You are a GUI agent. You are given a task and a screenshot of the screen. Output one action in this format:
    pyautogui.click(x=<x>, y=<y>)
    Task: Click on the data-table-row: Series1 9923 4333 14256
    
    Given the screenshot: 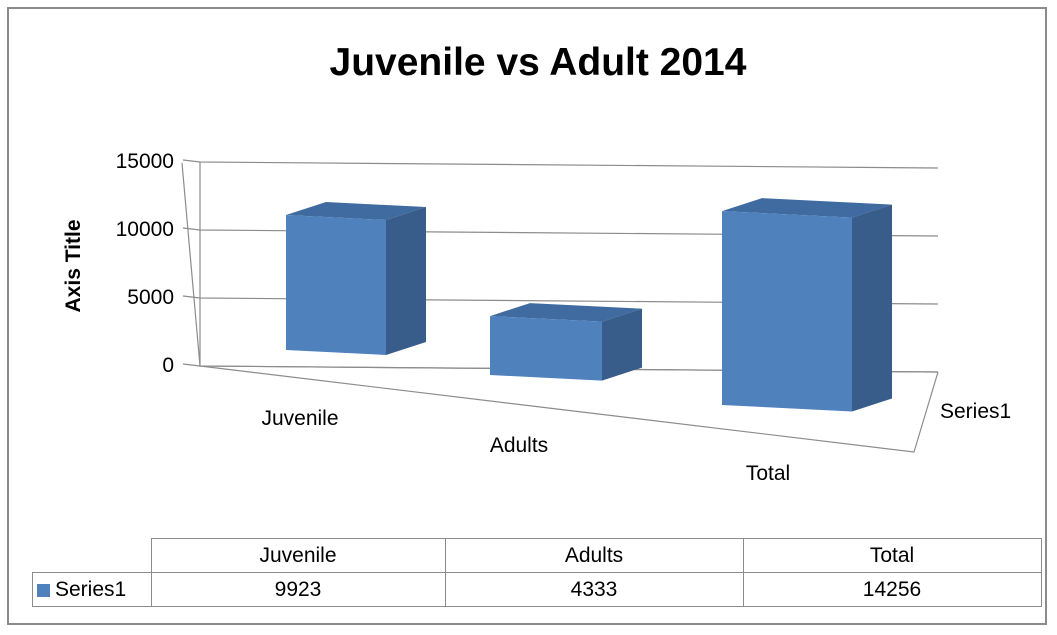 What is the action you would take?
    pyautogui.click(x=537, y=589)
    